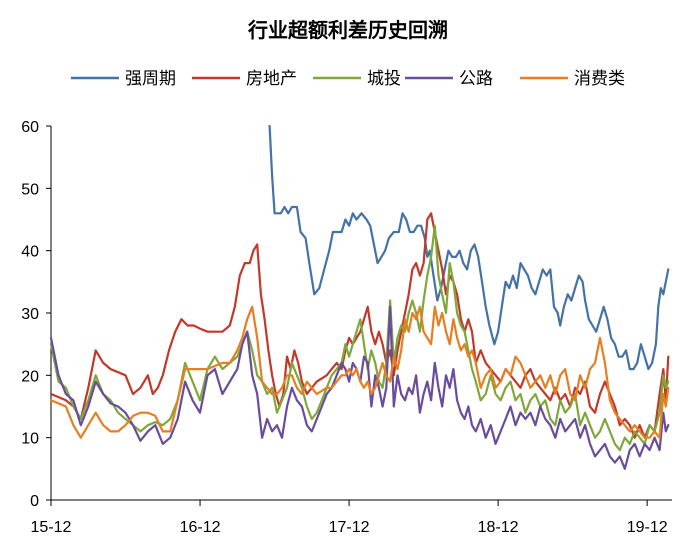 The height and width of the screenshot is (556, 697). What do you see at coordinates (349, 527) in the screenshot?
I see `x-tick-label: 17-12` at bounding box center [349, 527].